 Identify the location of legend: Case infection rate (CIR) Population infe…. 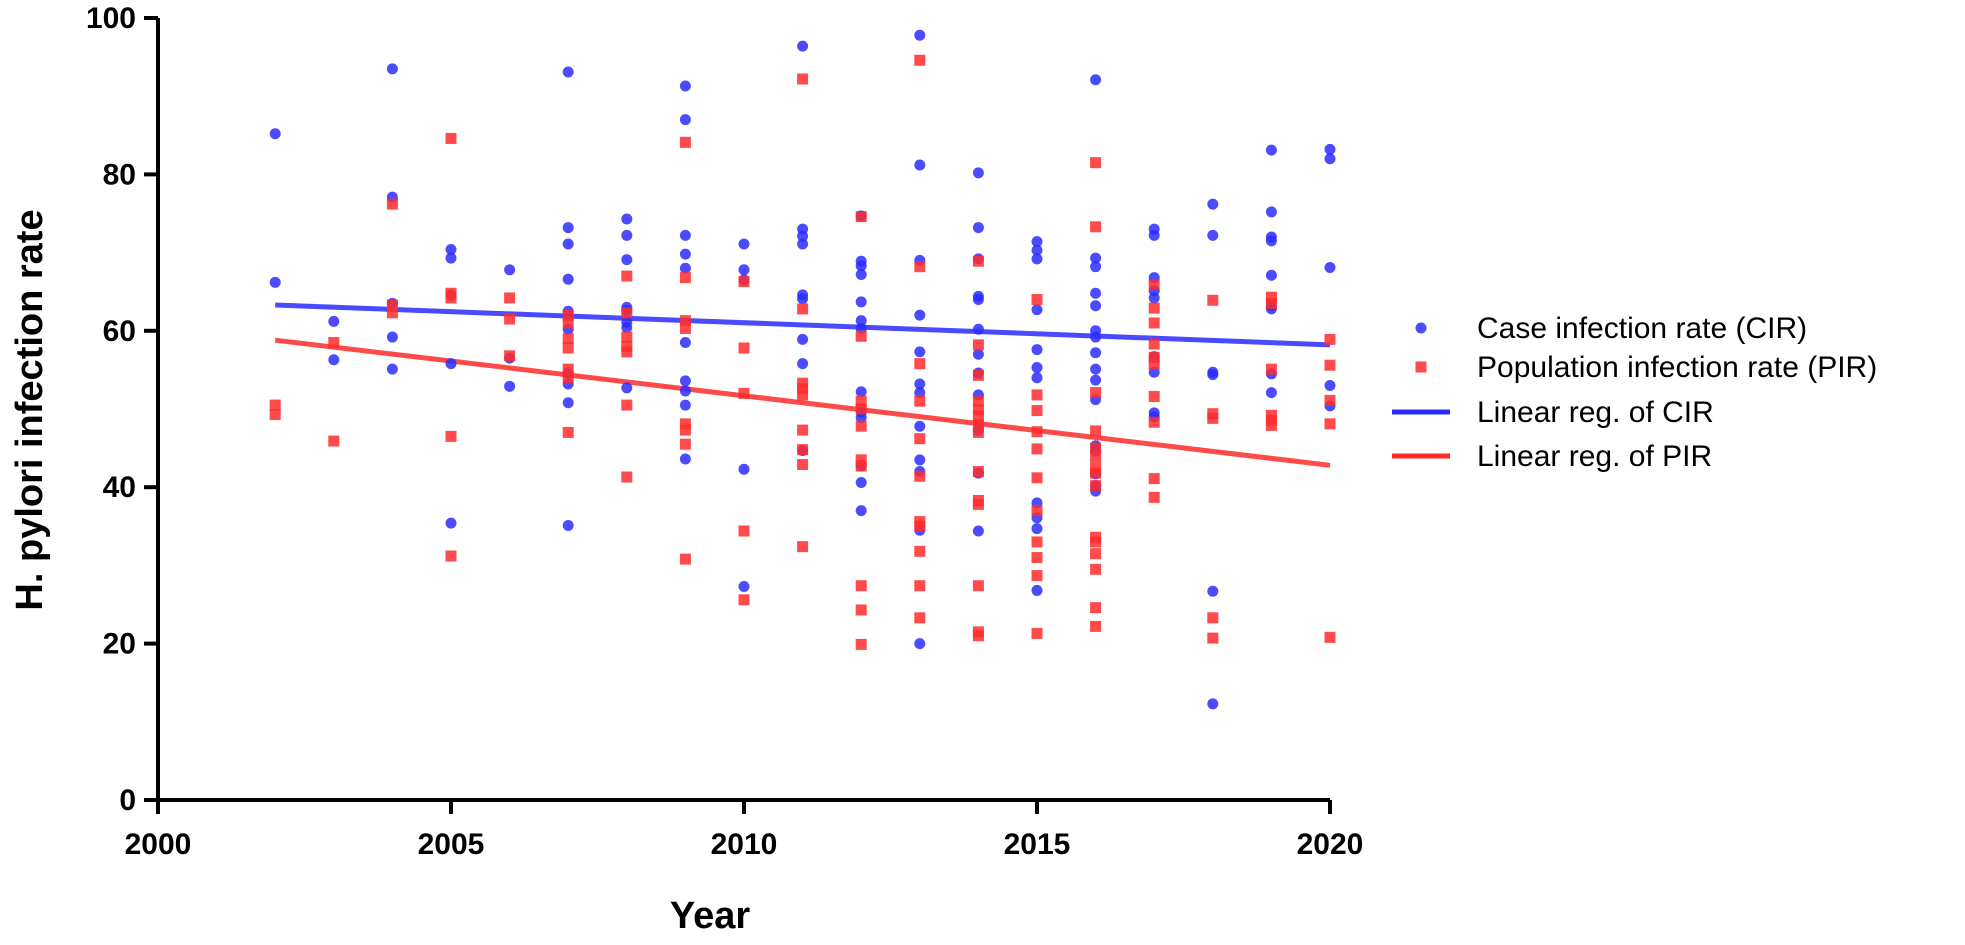
(1634, 392).